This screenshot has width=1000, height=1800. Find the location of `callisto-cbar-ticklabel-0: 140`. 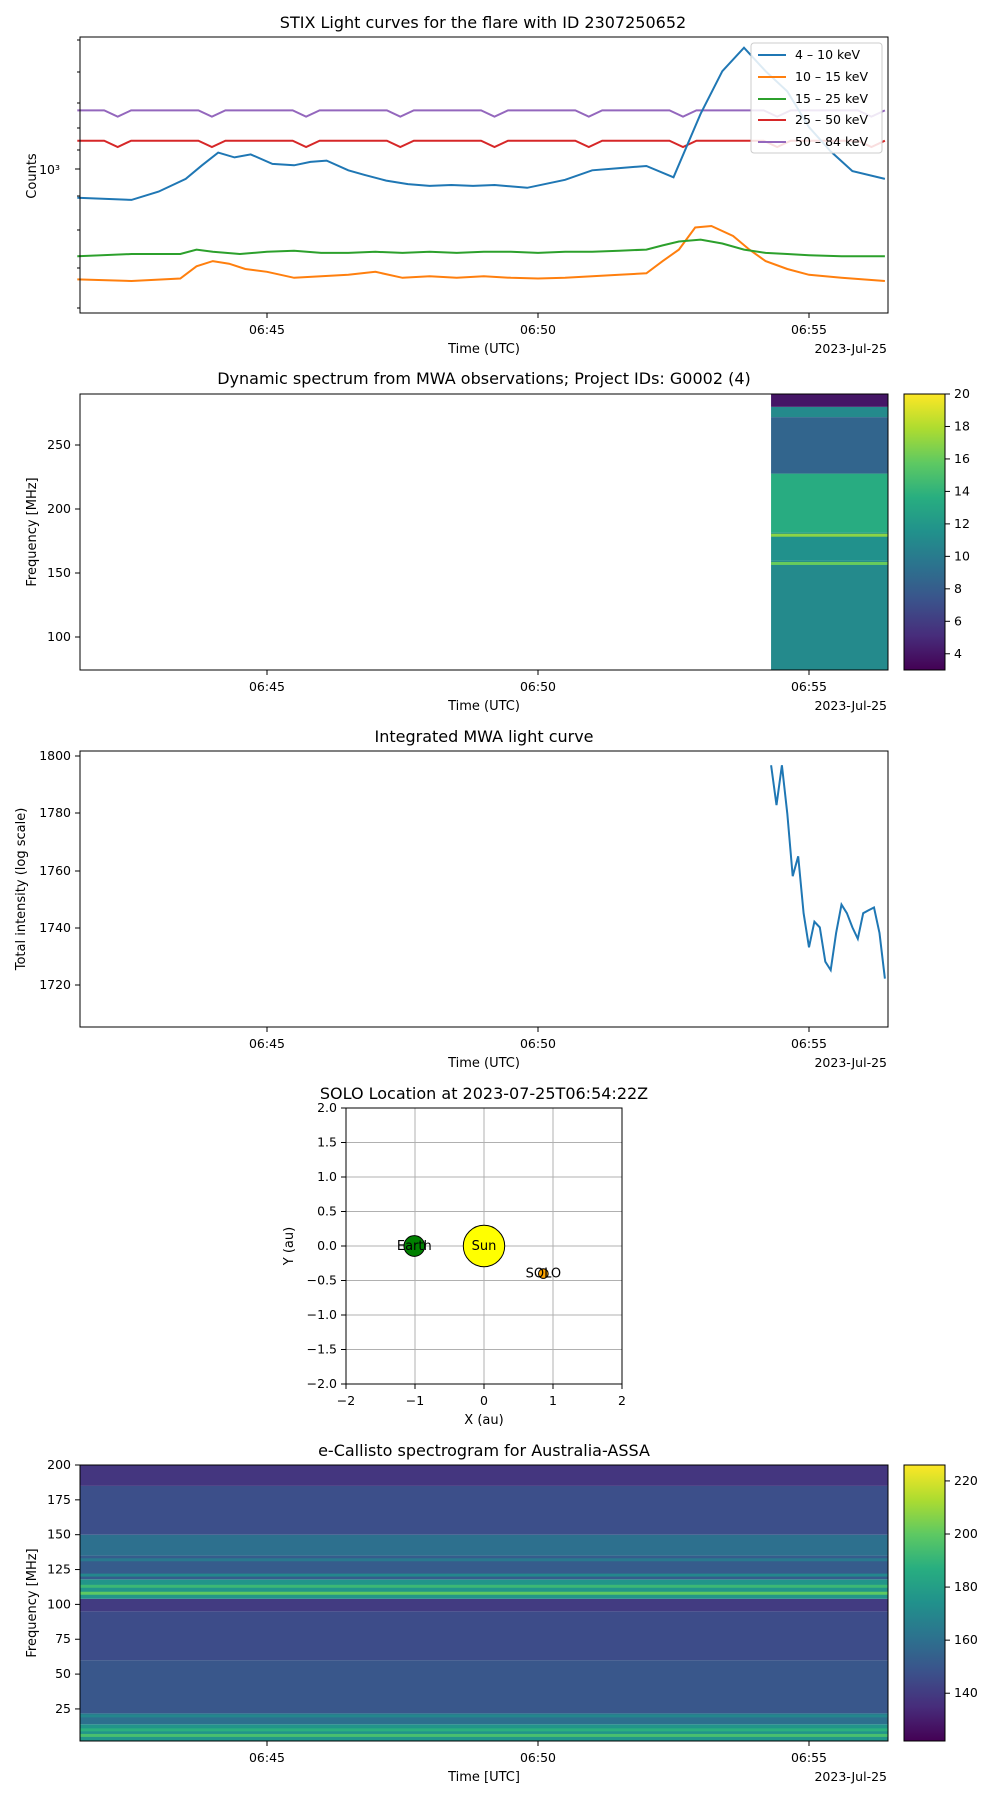

callisto-cbar-ticklabel-0: 140 is located at coordinates (966, 1692).